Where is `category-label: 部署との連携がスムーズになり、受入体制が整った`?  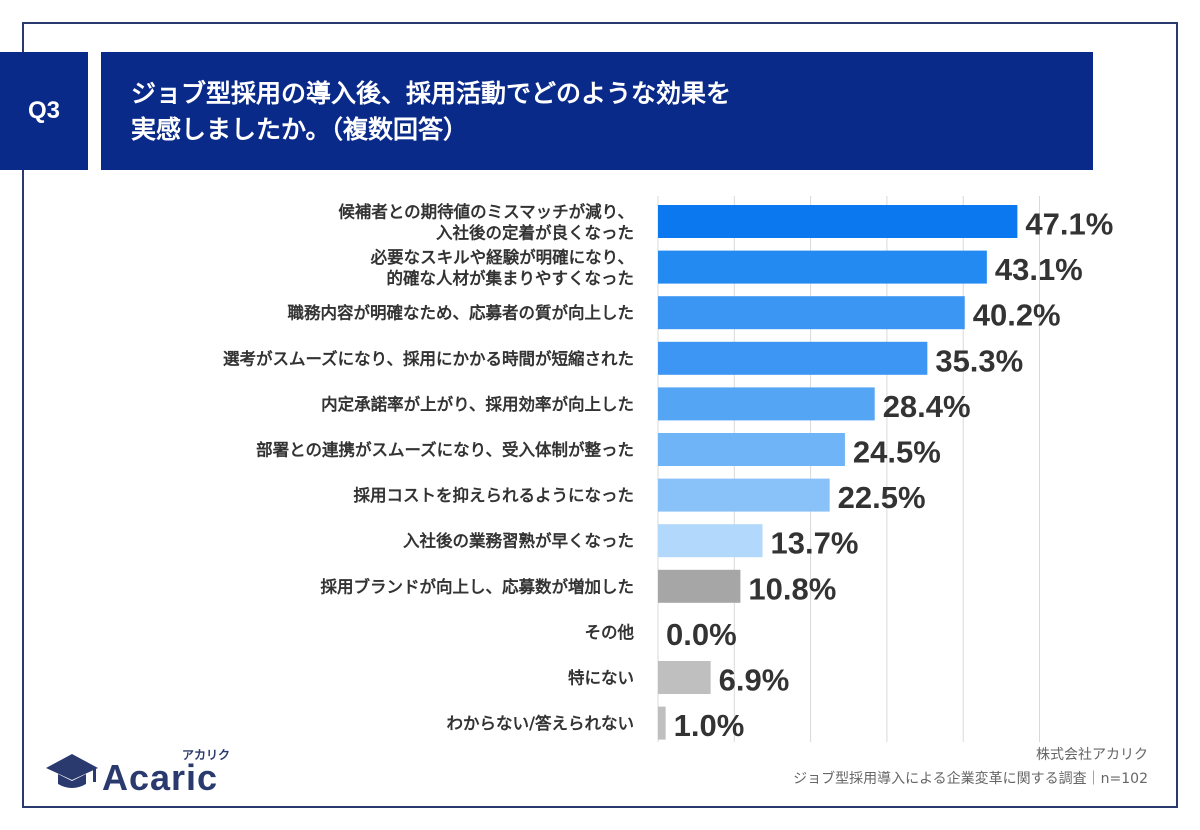
category-label: 部署との連携がスムーズになり、受入体制が整った is located at coordinates (445, 450).